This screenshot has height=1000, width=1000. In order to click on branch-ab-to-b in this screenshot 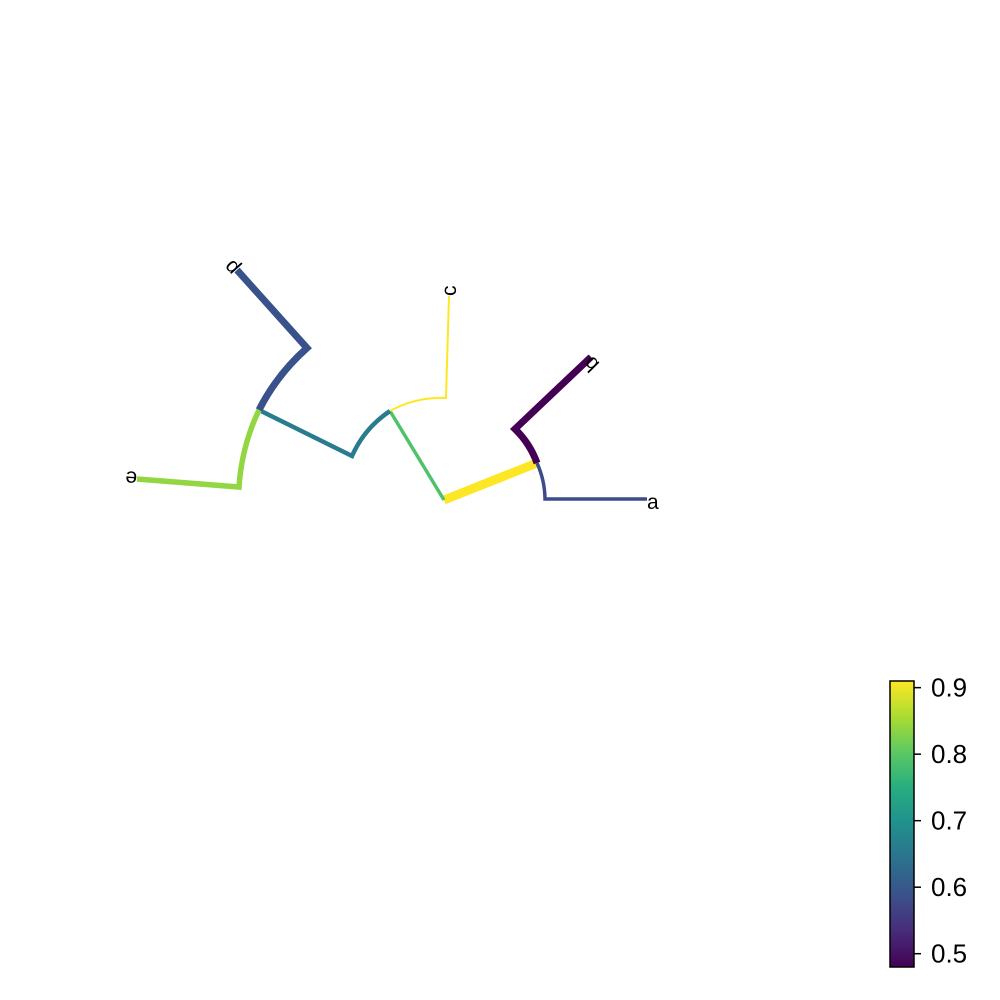, I will do `click(551, 409)`.